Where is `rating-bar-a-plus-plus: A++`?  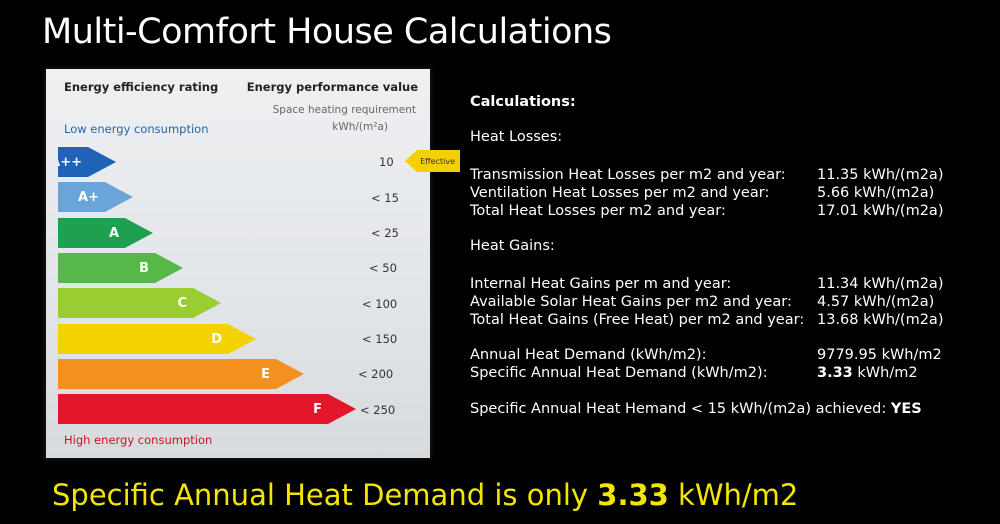
rating-bar-a-plus-plus: A++ is located at coordinates (87, 162).